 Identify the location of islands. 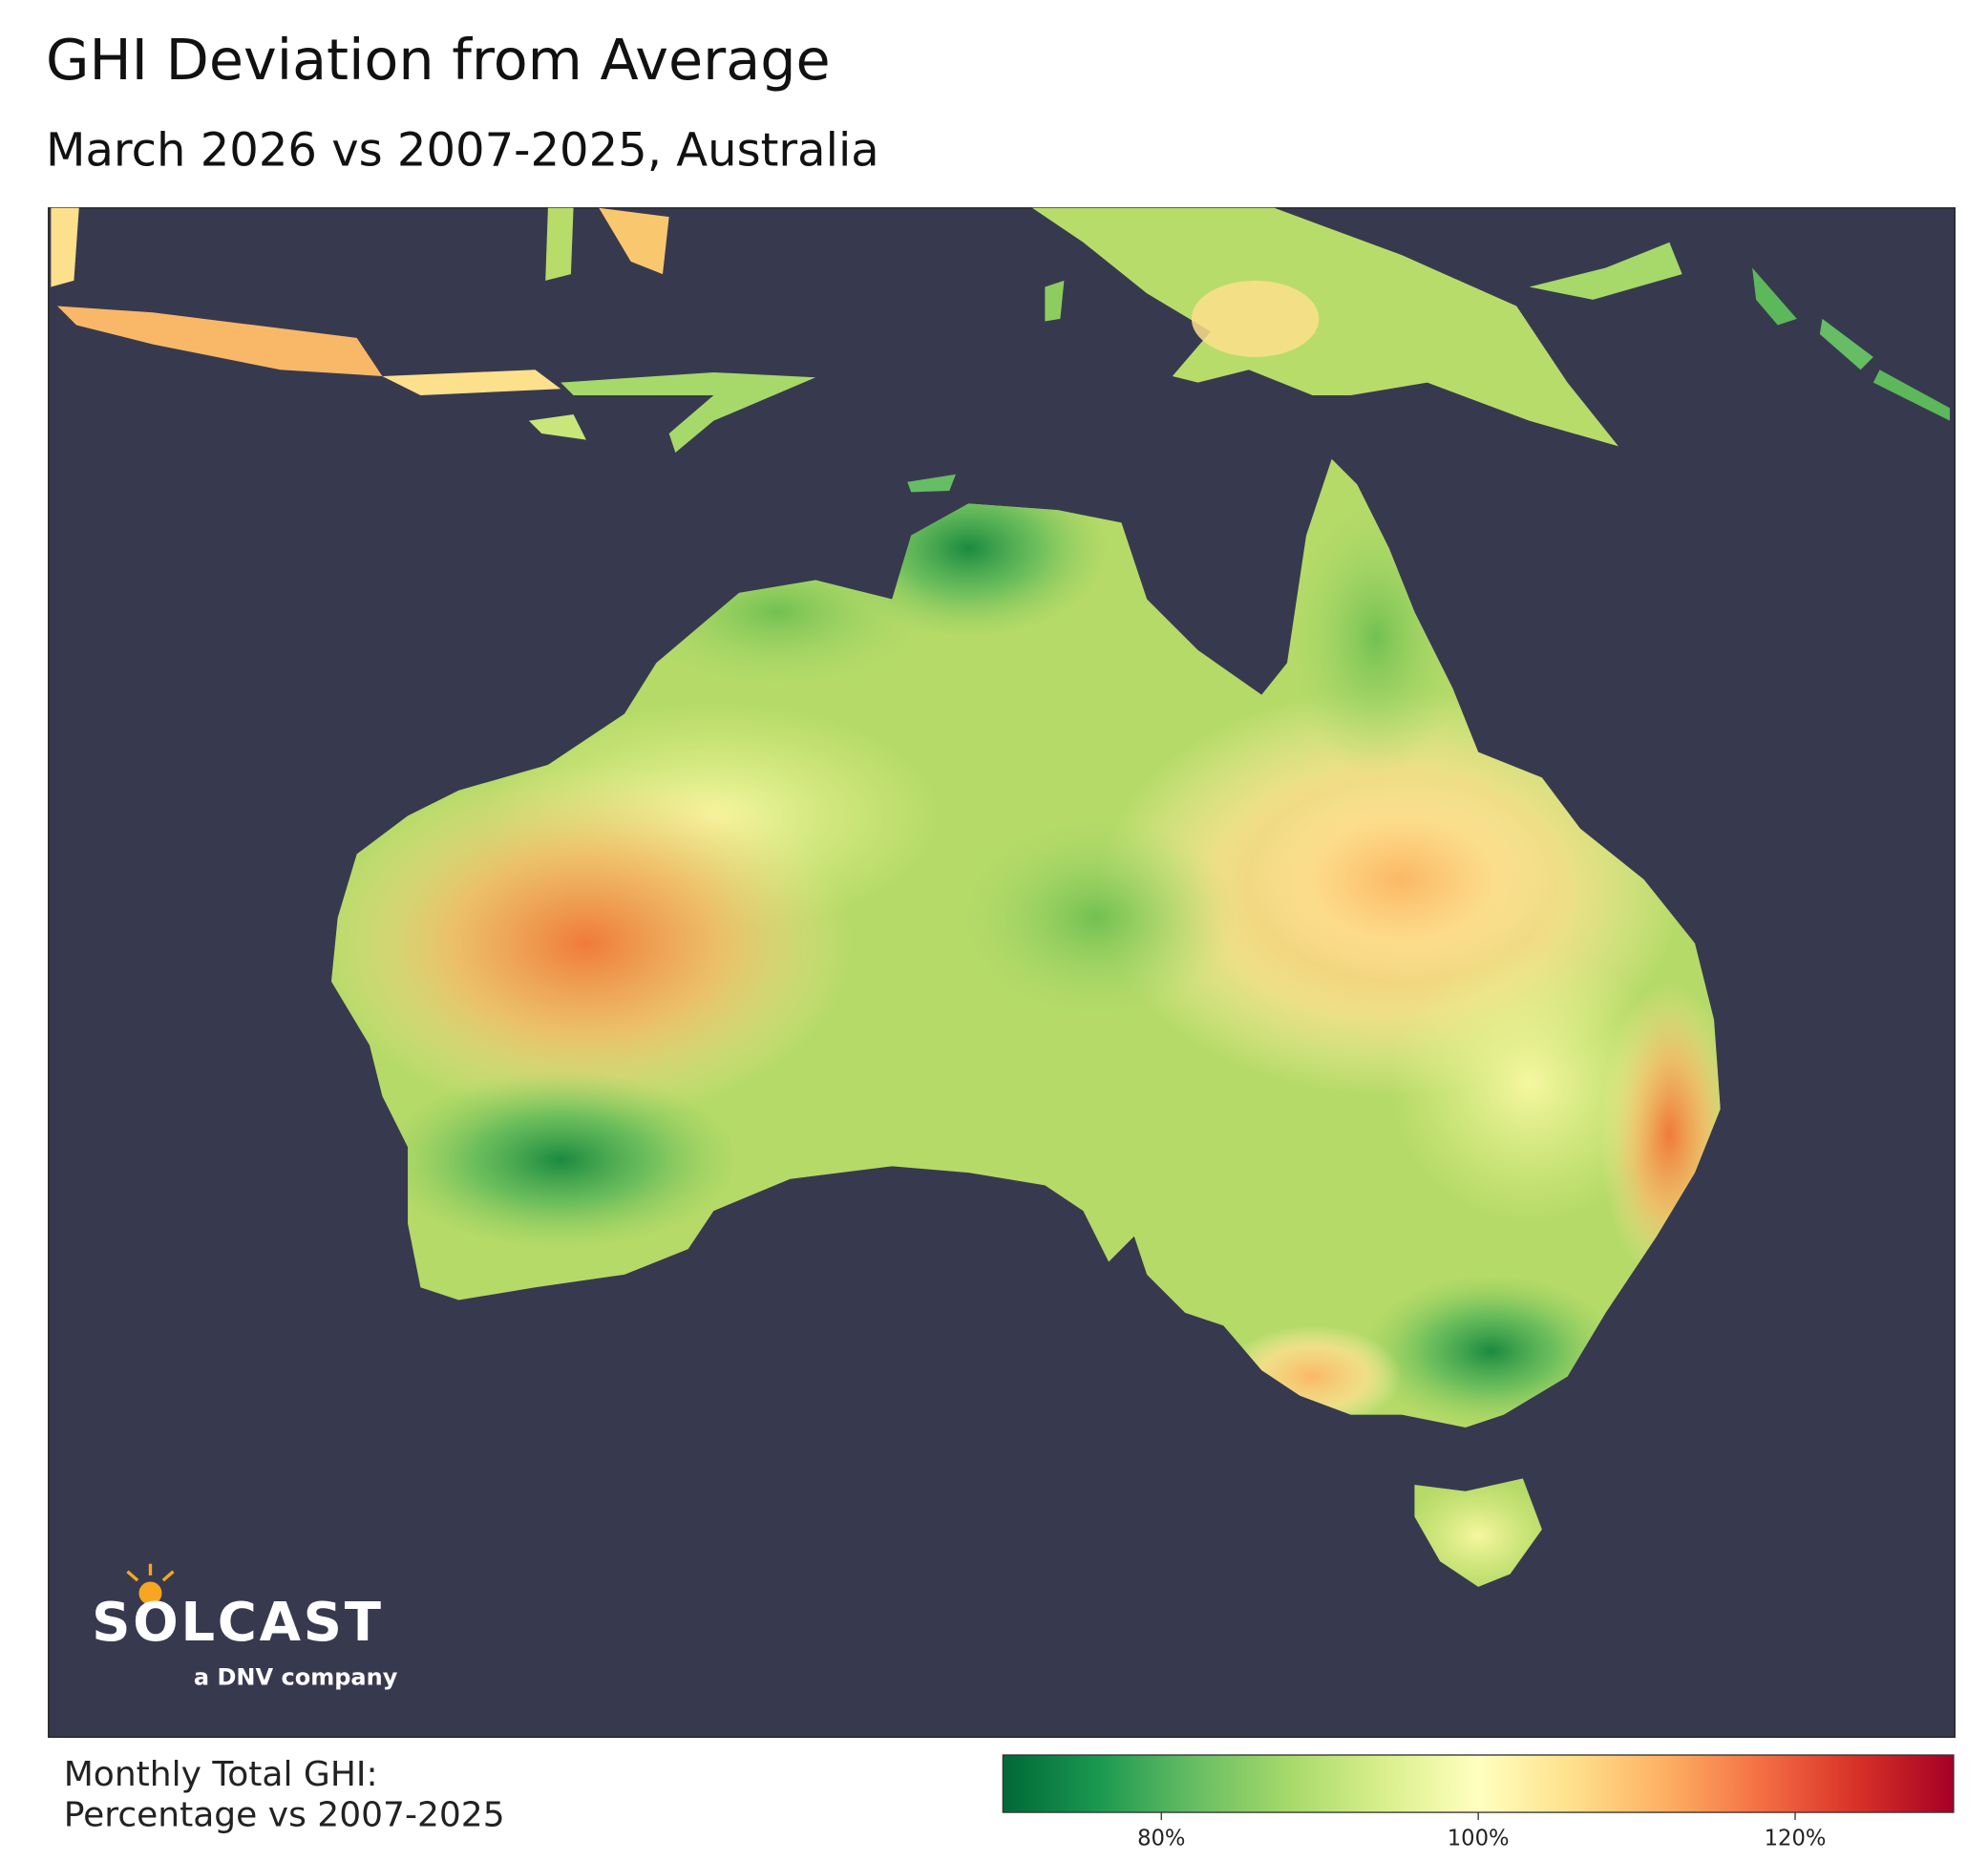
(1001, 350).